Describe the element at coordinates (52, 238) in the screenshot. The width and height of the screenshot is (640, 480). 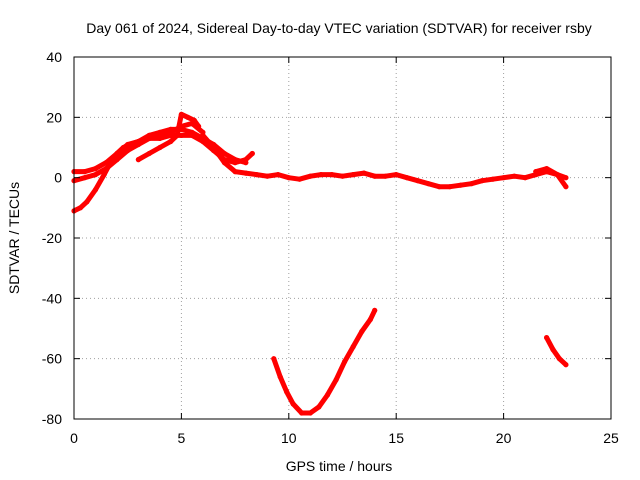
I see `y-tick-label: -20` at that location.